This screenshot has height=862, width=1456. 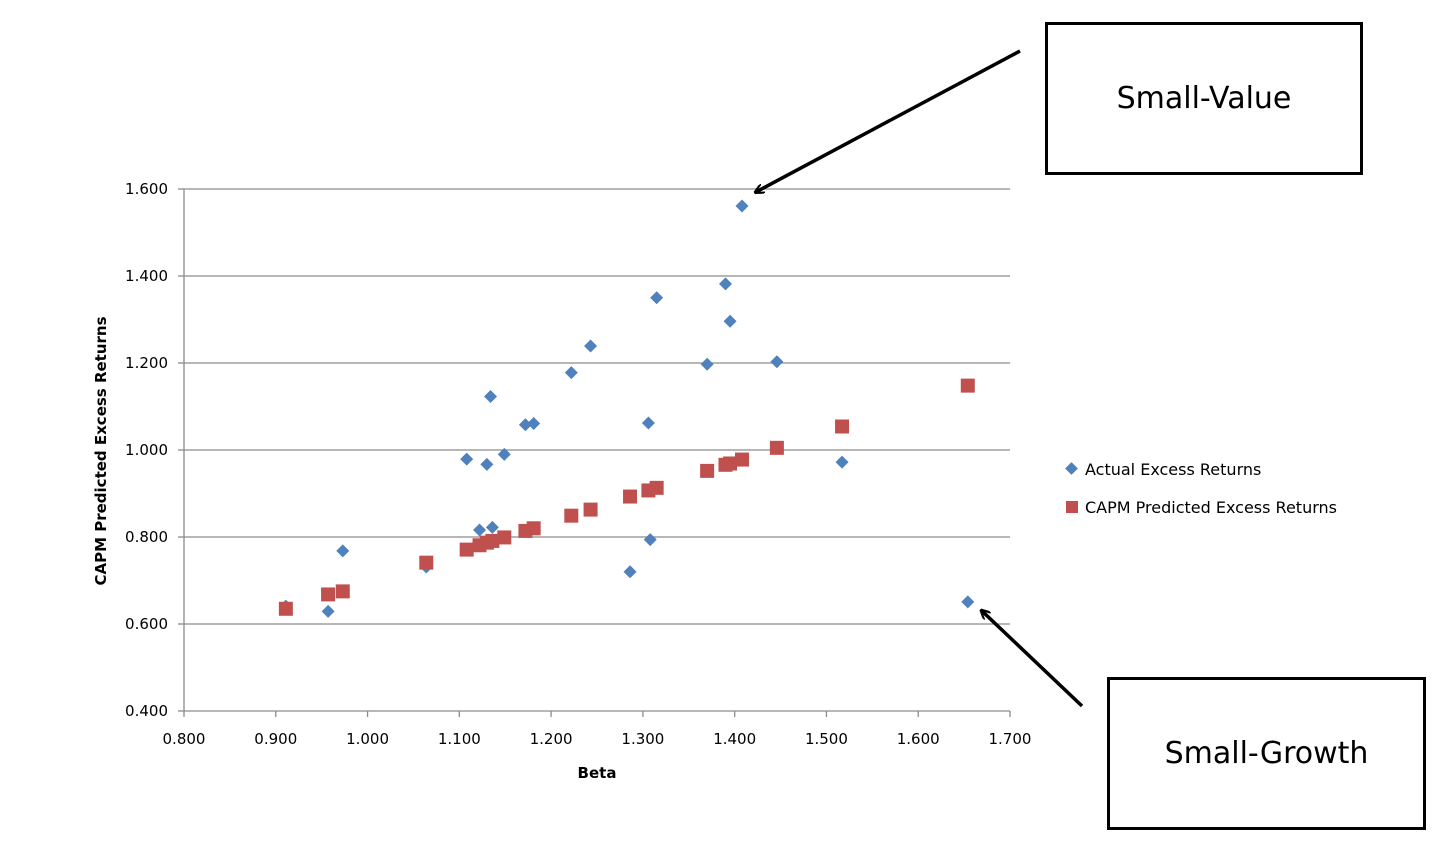 I want to click on callout-small-growth: Small-Growth, so click(x=1266, y=753).